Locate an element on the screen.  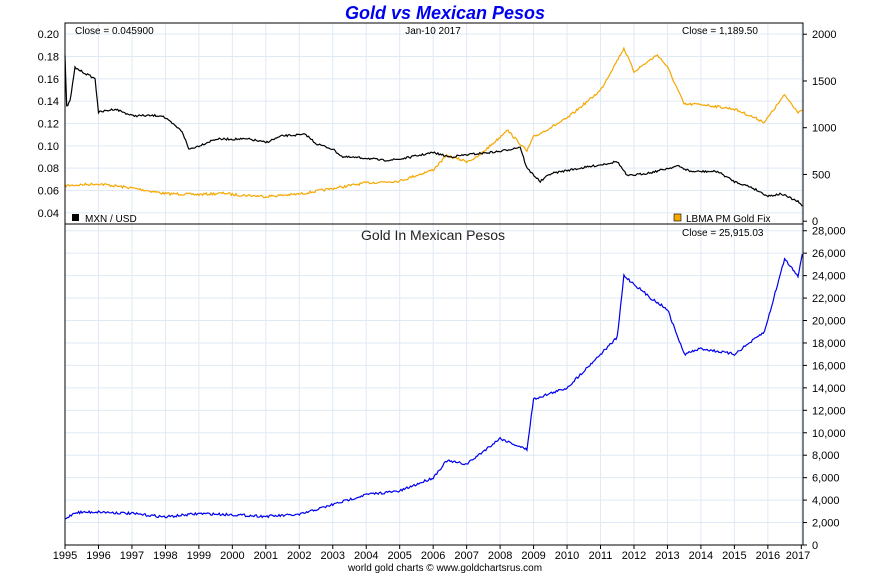
right-y-tick-label: 1000 is located at coordinates (824, 129).